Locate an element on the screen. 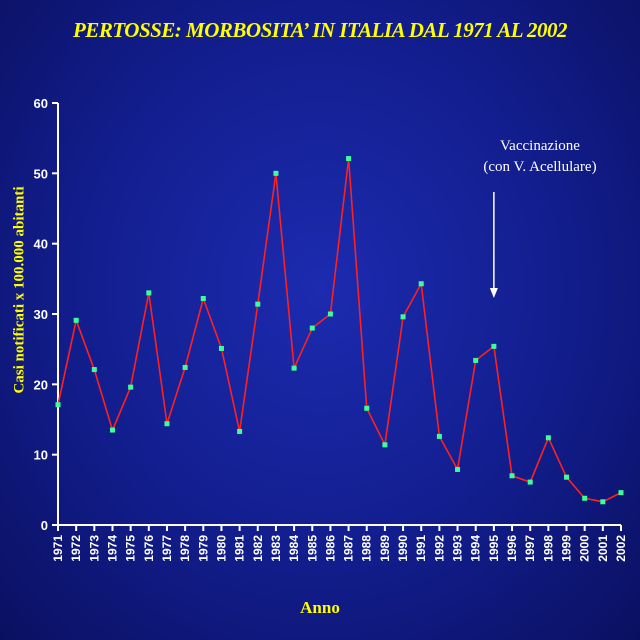  x-axis-label: Anno is located at coordinates (320, 607).